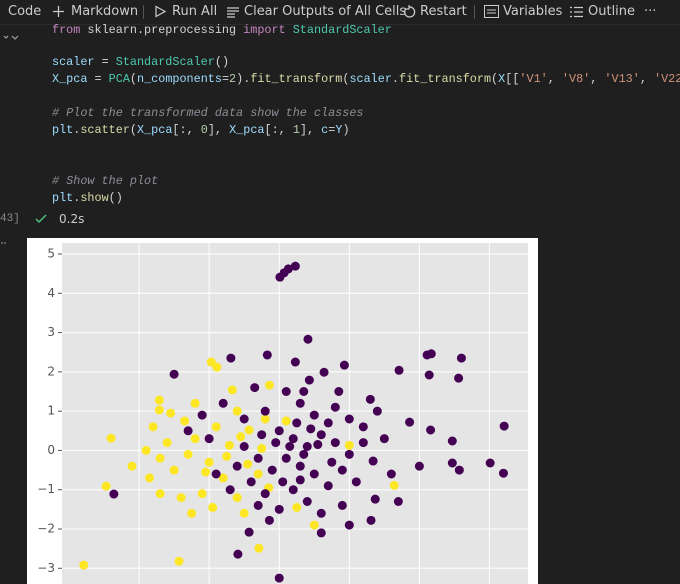  Describe the element at coordinates (162, 30) in the screenshot. I see `code-token: sklearn.preprocessing` at that location.